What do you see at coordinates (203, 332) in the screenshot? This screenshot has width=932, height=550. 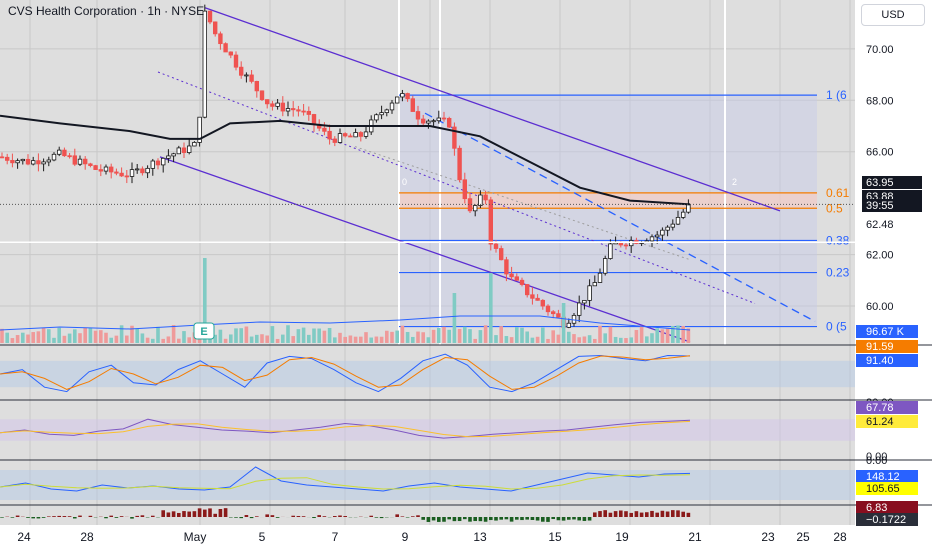 I see `earnings-marker: E` at bounding box center [203, 332].